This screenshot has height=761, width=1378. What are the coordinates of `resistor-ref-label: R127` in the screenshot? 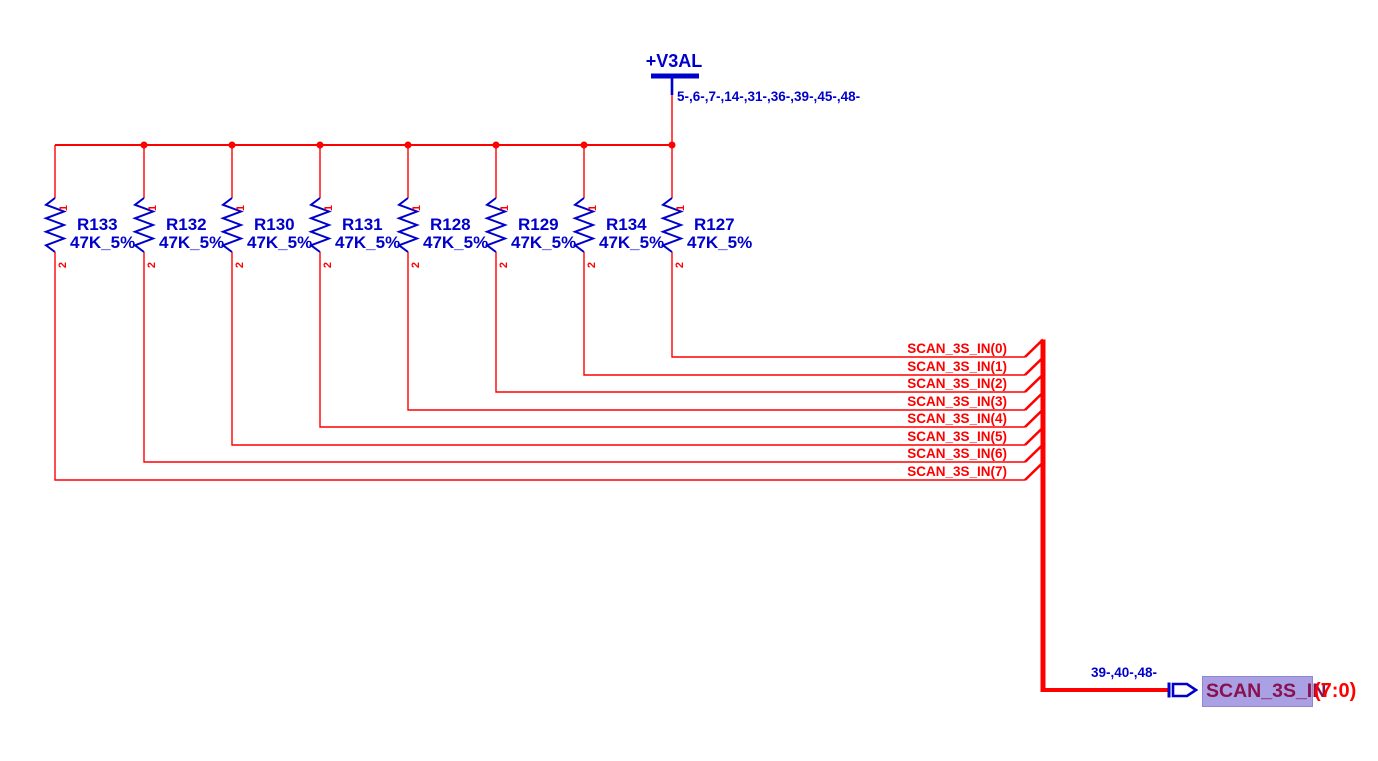 It's located at (714, 224).